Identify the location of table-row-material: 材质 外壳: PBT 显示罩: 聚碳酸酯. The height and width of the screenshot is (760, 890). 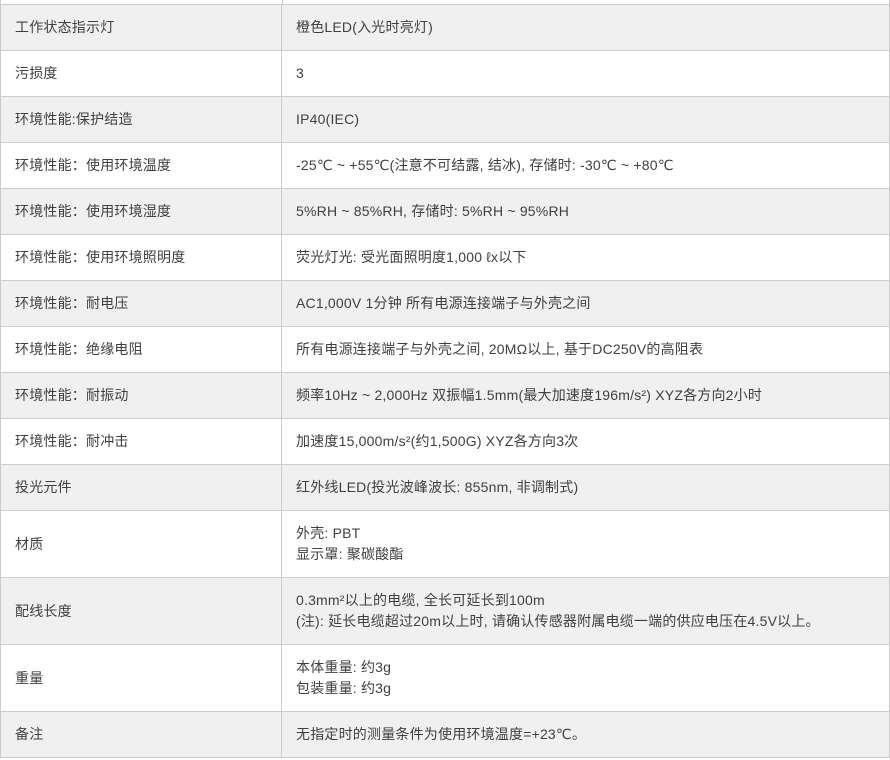
(445, 544).